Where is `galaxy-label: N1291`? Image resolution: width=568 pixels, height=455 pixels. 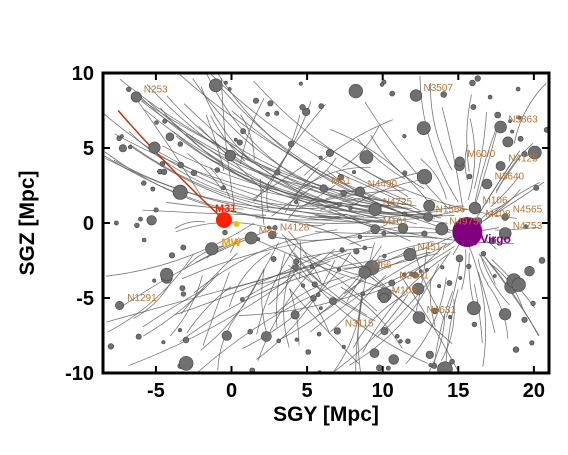
galaxy-label: N1291 is located at coordinates (142, 298).